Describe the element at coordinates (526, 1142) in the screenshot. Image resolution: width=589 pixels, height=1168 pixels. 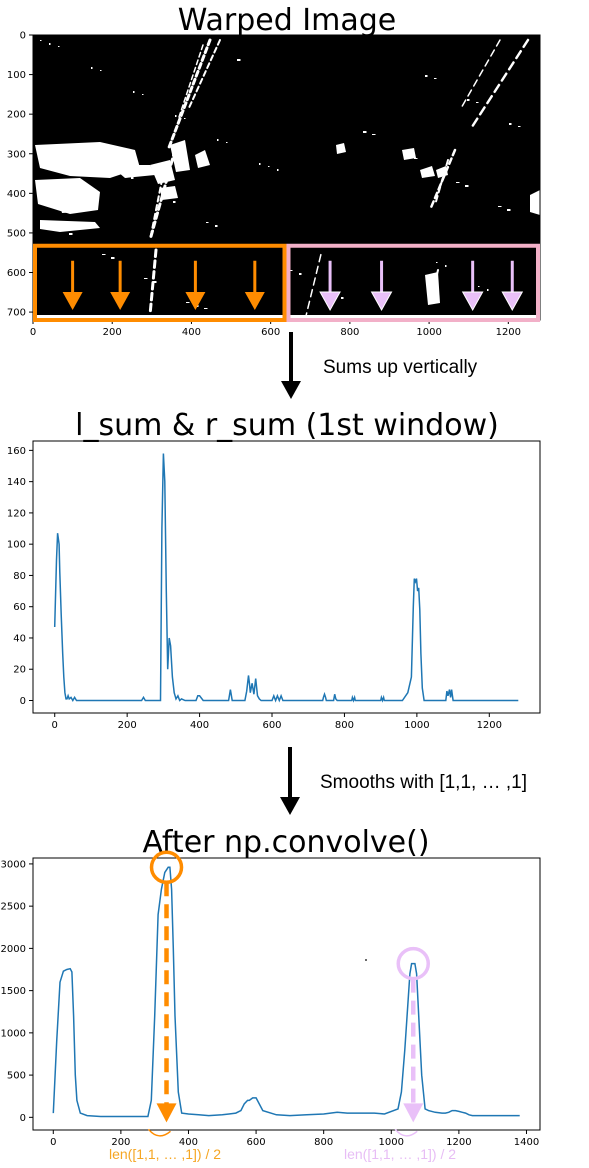
I see `x-tick-label: 1400` at that location.